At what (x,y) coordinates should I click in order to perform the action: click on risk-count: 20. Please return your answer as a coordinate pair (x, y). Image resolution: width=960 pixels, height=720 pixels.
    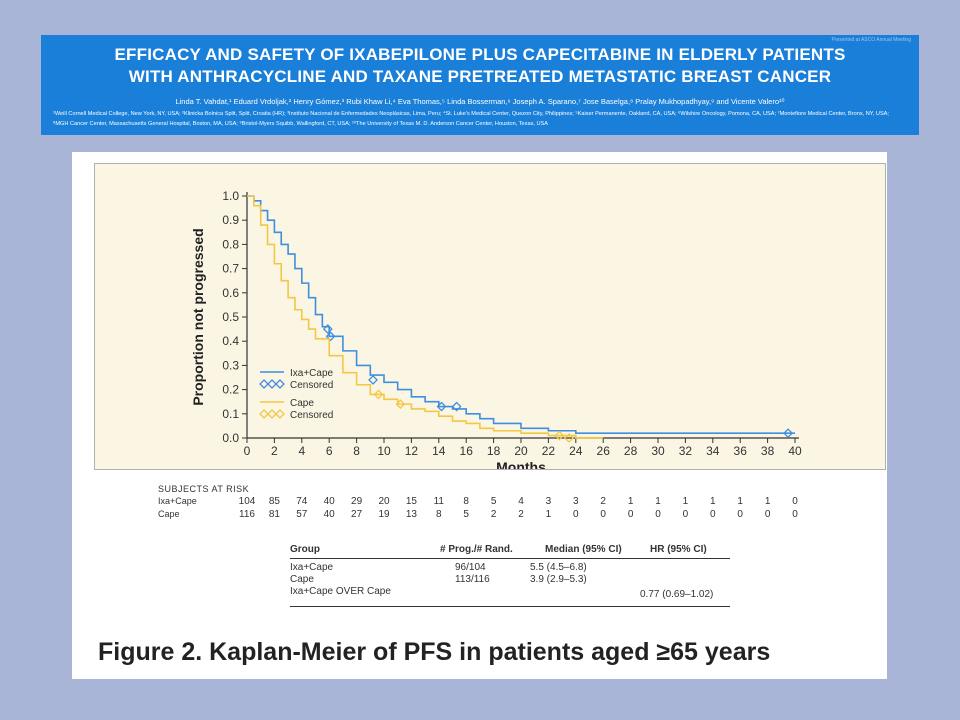
    Looking at the image, I should click on (384, 501).